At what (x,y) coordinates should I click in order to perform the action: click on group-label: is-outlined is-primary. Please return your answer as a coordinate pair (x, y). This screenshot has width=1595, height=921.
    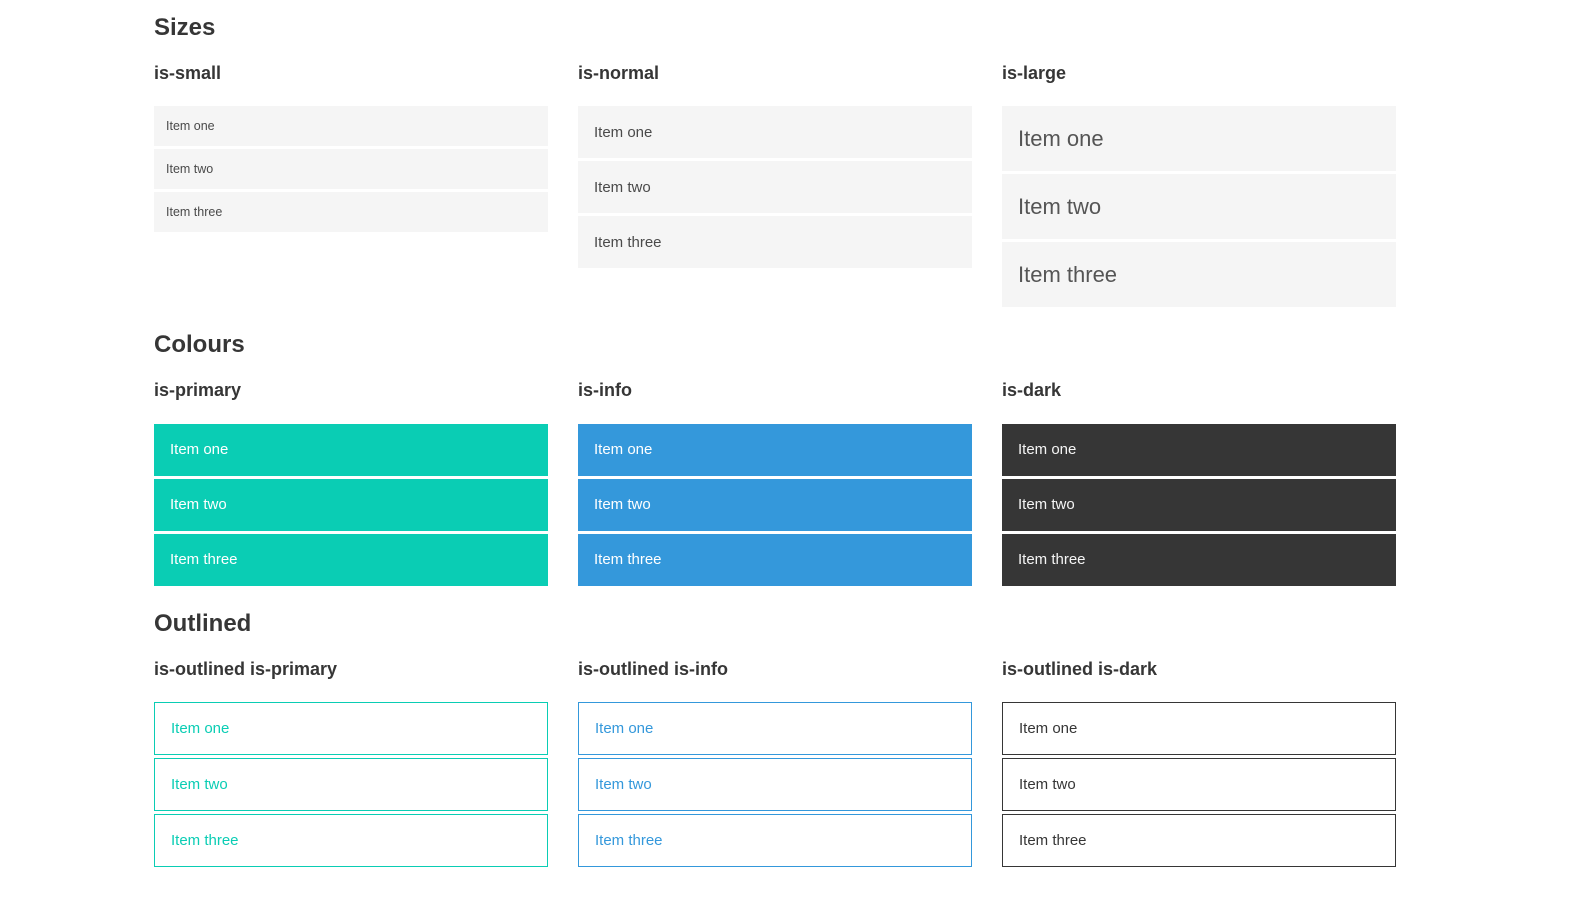
    Looking at the image, I should click on (246, 668).